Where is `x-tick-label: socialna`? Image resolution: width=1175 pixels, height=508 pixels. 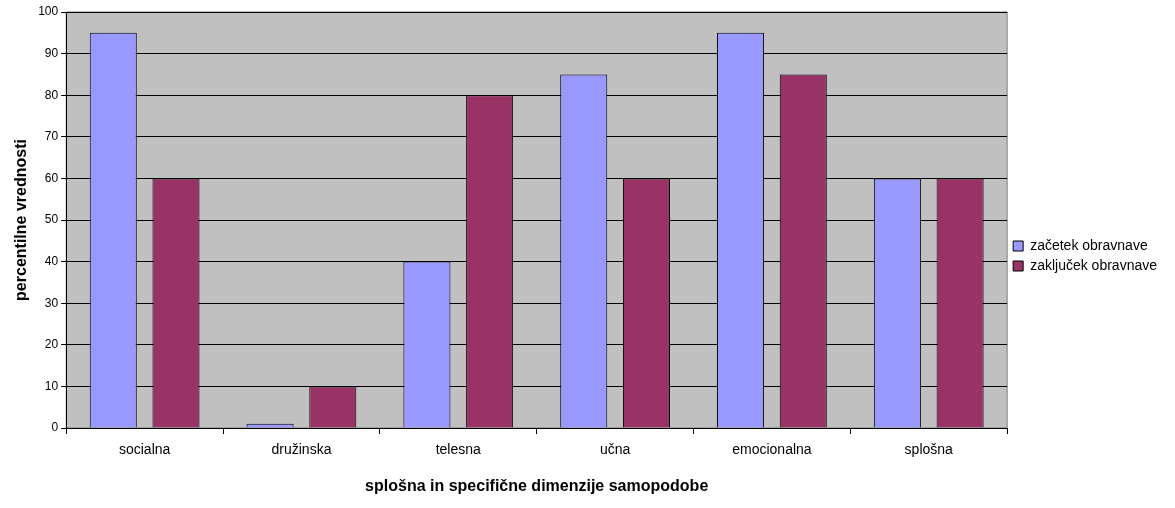 x-tick-label: socialna is located at coordinates (144, 449).